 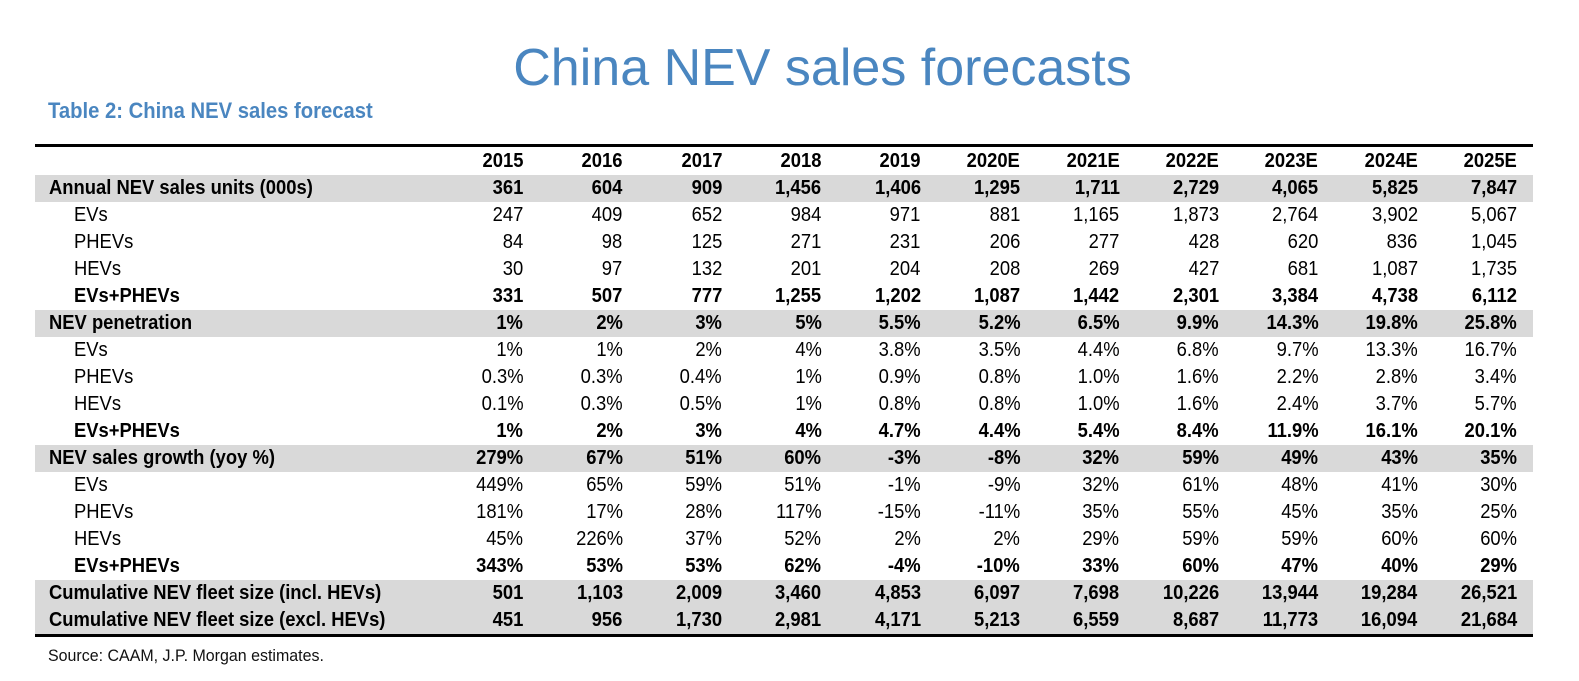 What do you see at coordinates (808, 350) in the screenshot?
I see `table-cell: 4%` at bounding box center [808, 350].